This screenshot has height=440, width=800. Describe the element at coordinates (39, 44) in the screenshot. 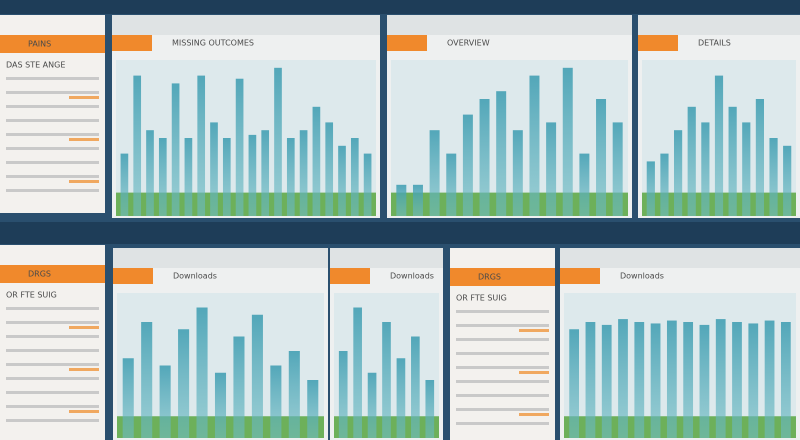

I see `sidebar-title: PAINS` at that location.